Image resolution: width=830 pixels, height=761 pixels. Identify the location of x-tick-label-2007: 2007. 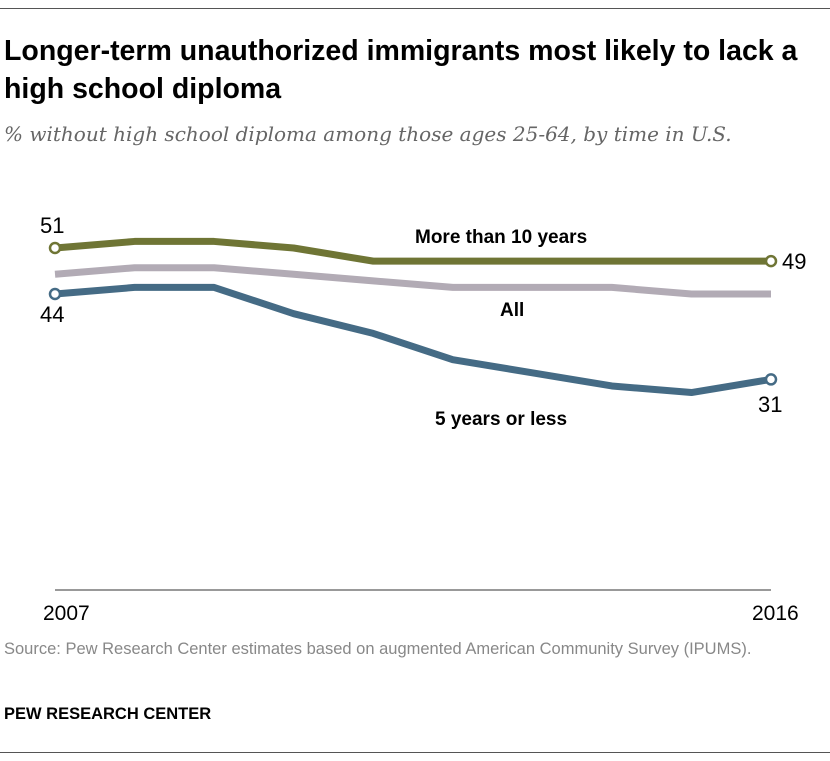
(66, 613).